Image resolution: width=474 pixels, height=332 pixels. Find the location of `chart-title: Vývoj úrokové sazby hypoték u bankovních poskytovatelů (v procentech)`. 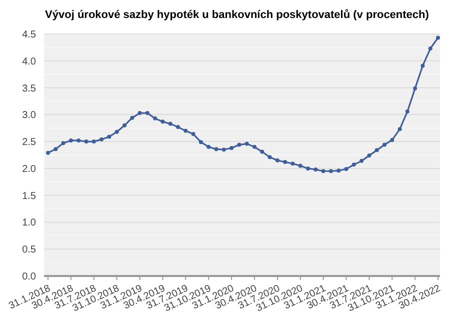

chart-title: Vývoj úrokové sazby hypoték u bankovních poskytovatelů (v procentech) is located at coordinates (237, 15).